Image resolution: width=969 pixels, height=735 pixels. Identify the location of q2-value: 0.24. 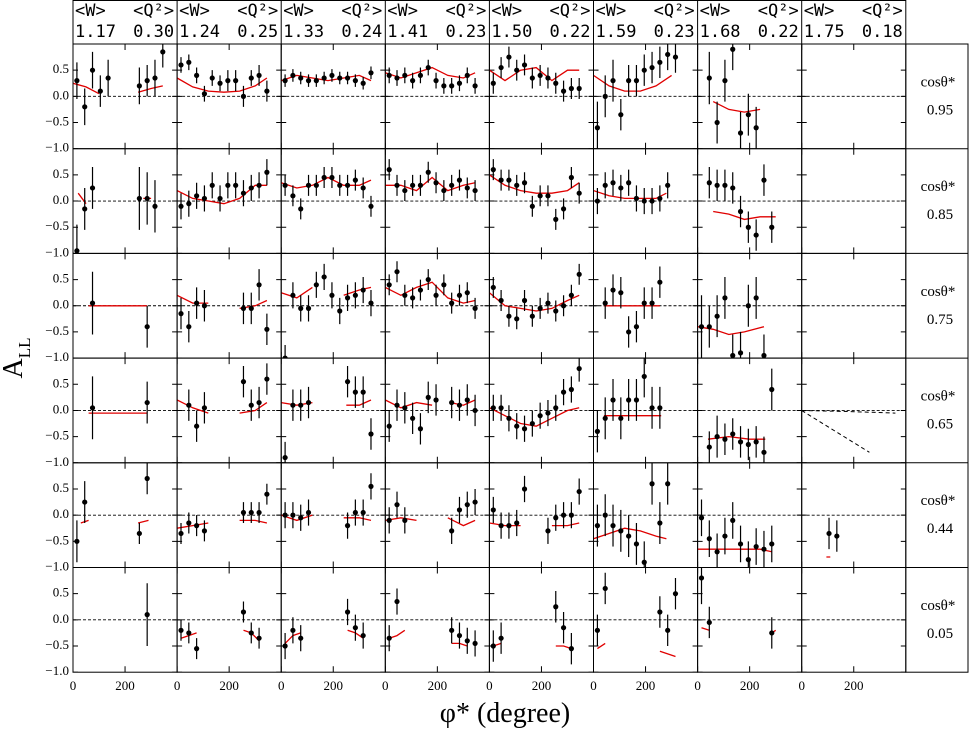
(361, 32).